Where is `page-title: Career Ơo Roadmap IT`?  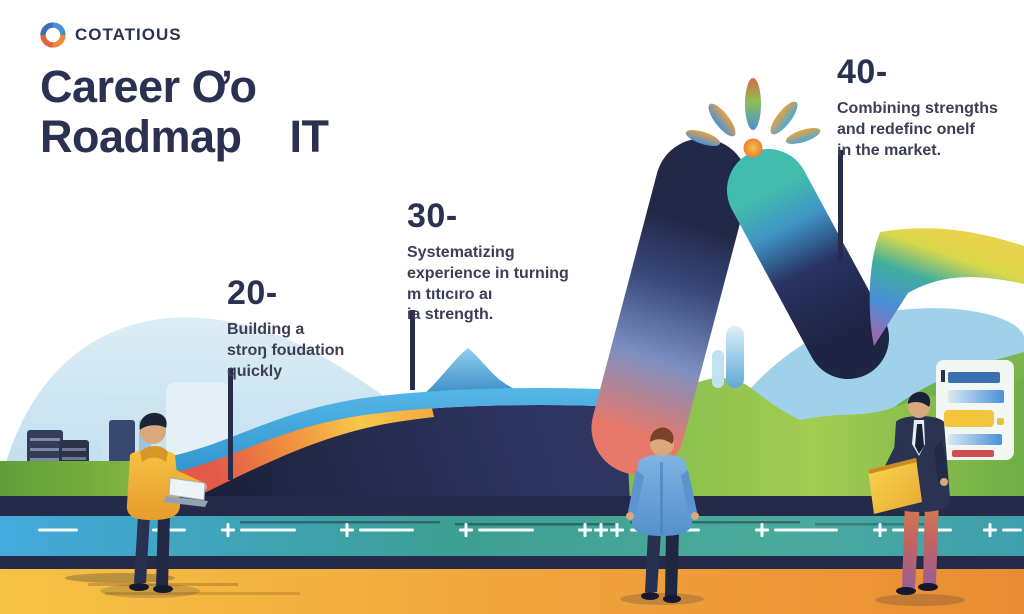 page-title: Career Ơo Roadmap IT is located at coordinates (185, 112).